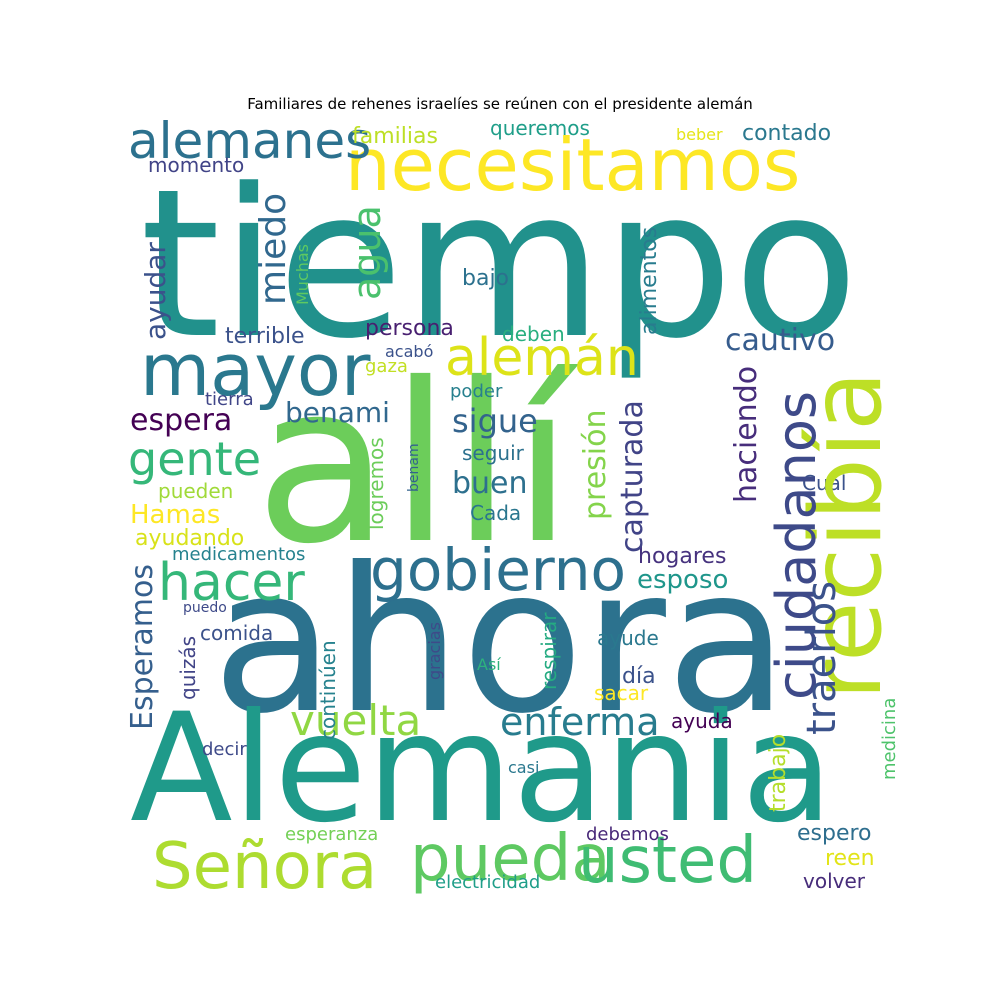  Describe the element at coordinates (549, 651) in the screenshot. I see `word-respirar: respirar` at that location.